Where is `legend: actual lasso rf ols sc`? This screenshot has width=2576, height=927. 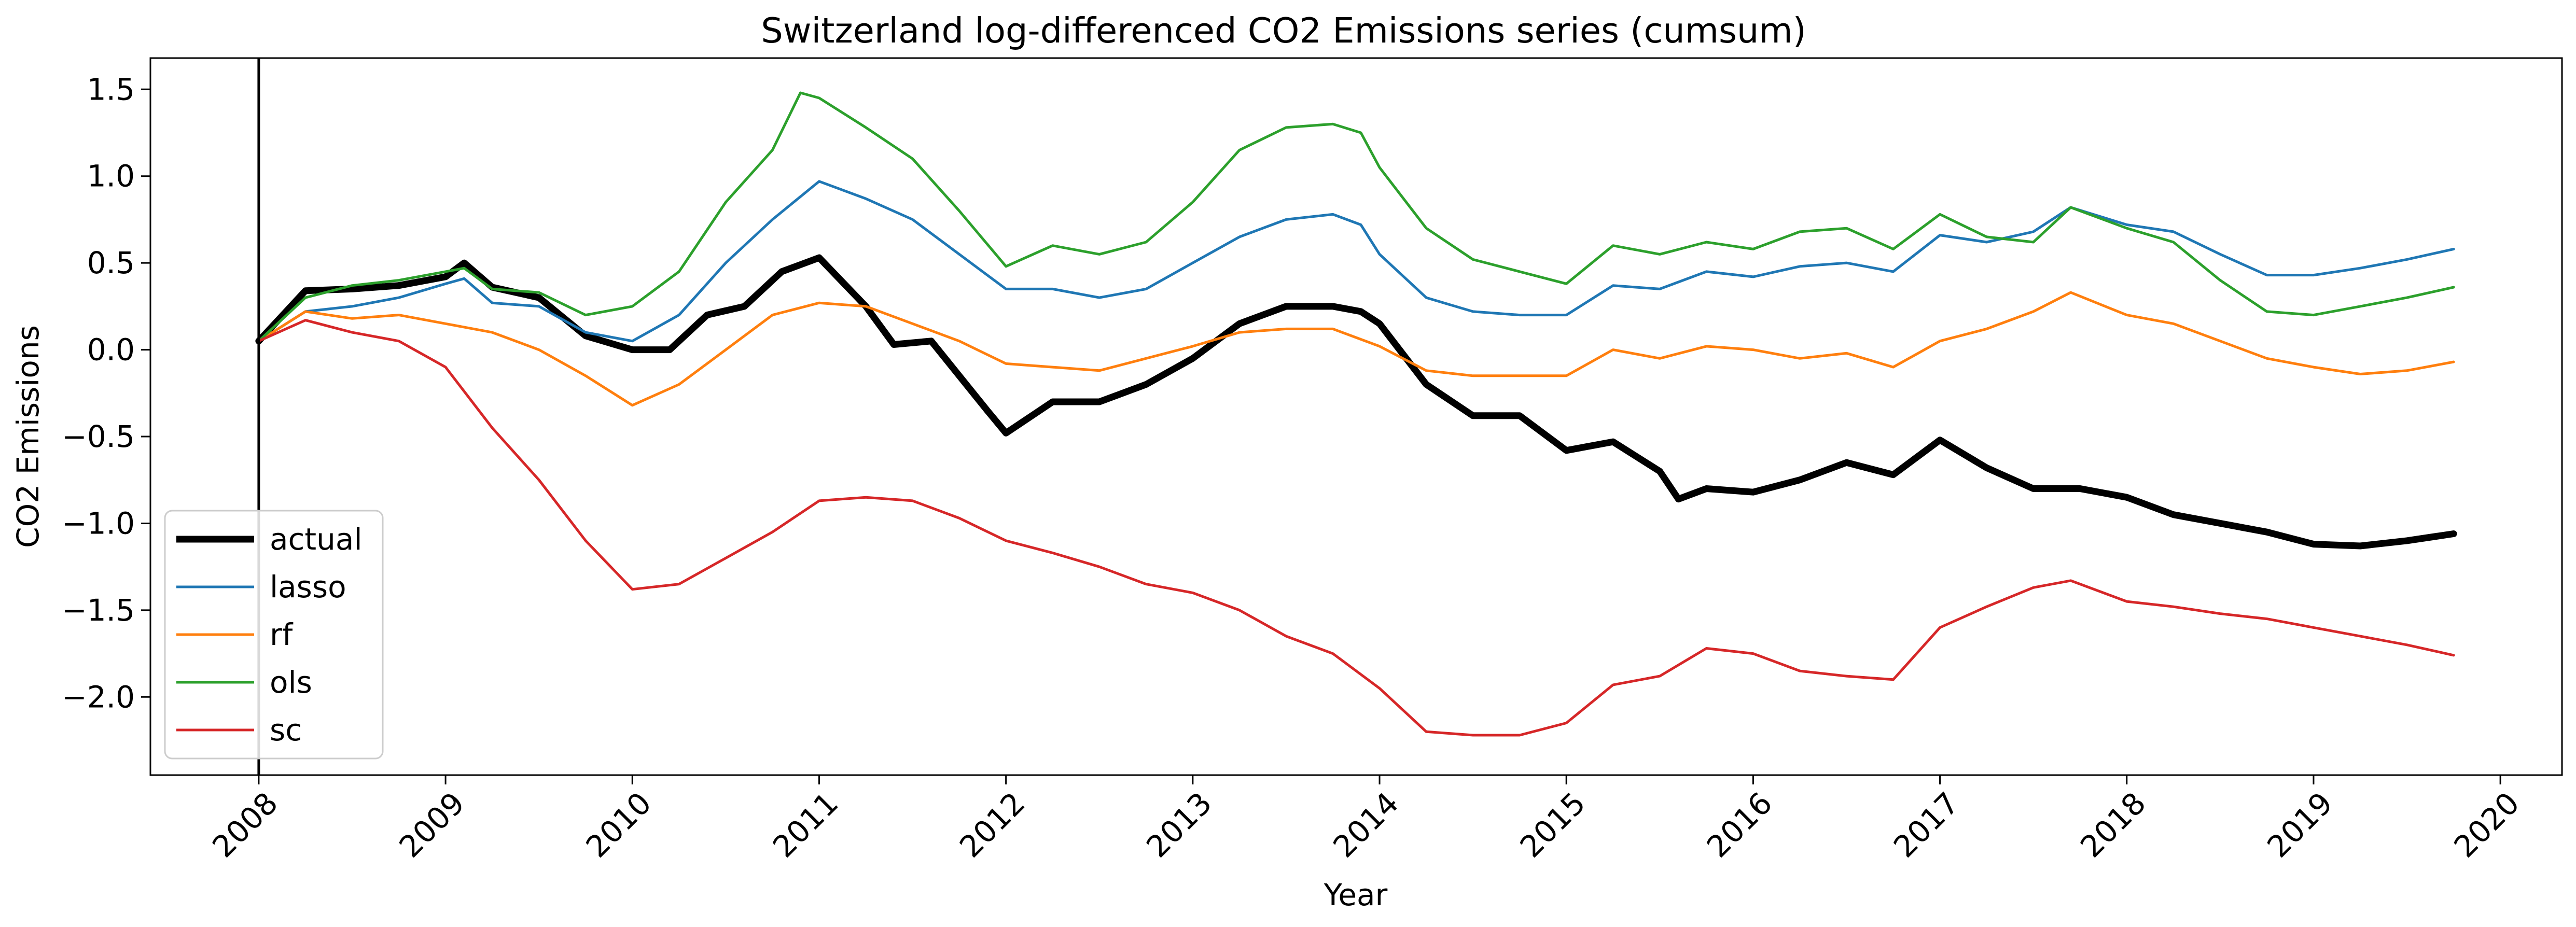 legend: actual lasso rf ols sc is located at coordinates (274, 635).